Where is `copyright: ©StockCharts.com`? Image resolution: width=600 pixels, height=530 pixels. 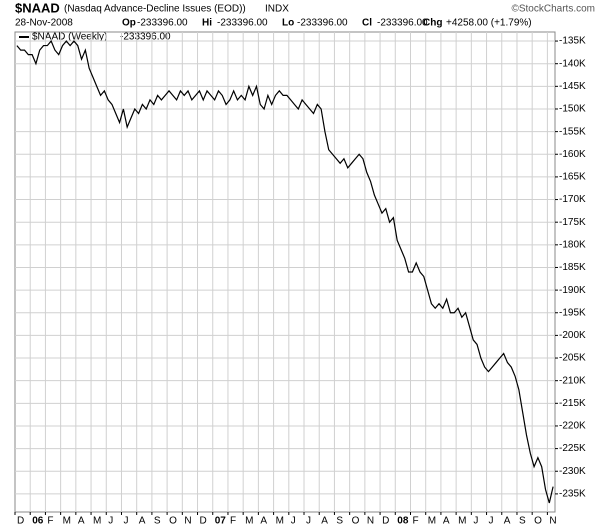 copyright: ©StockCharts.com is located at coordinates (553, 9).